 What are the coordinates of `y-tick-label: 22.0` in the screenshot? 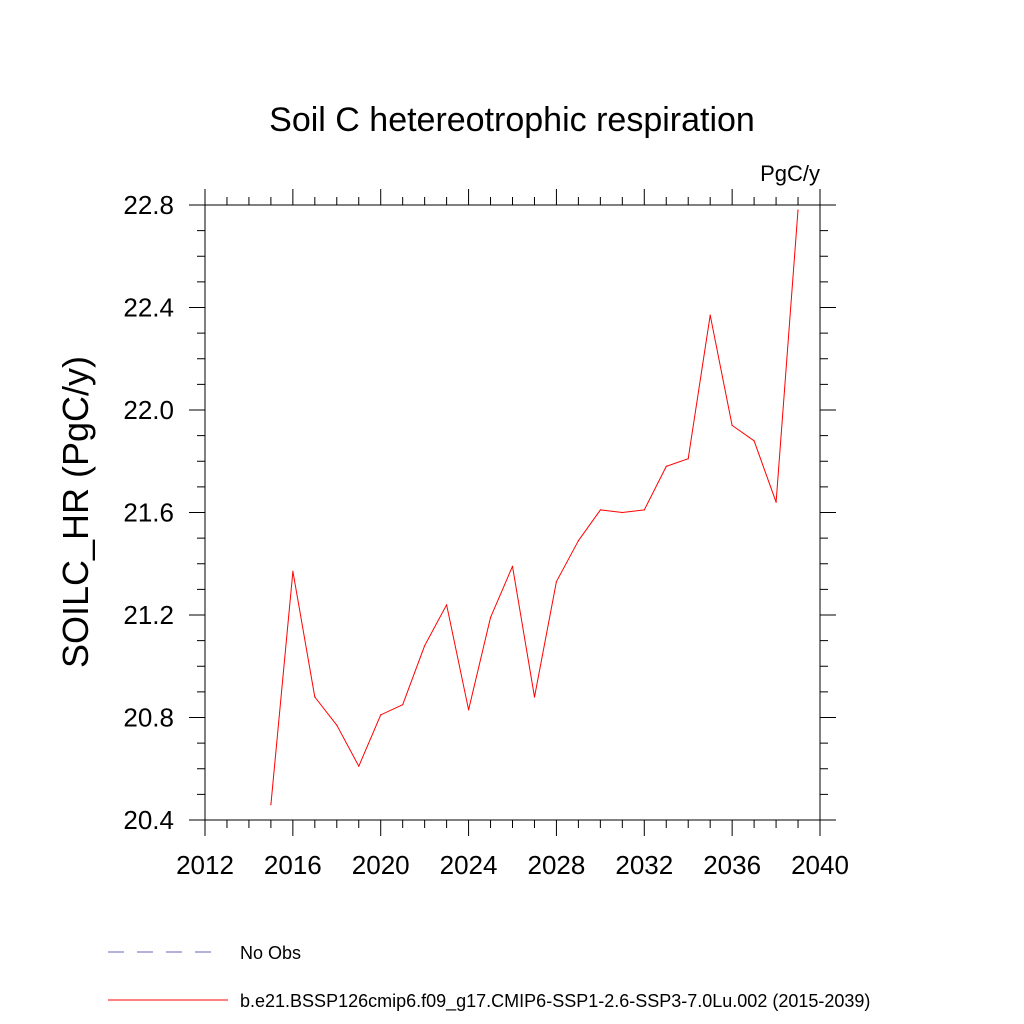 It's located at (148, 410).